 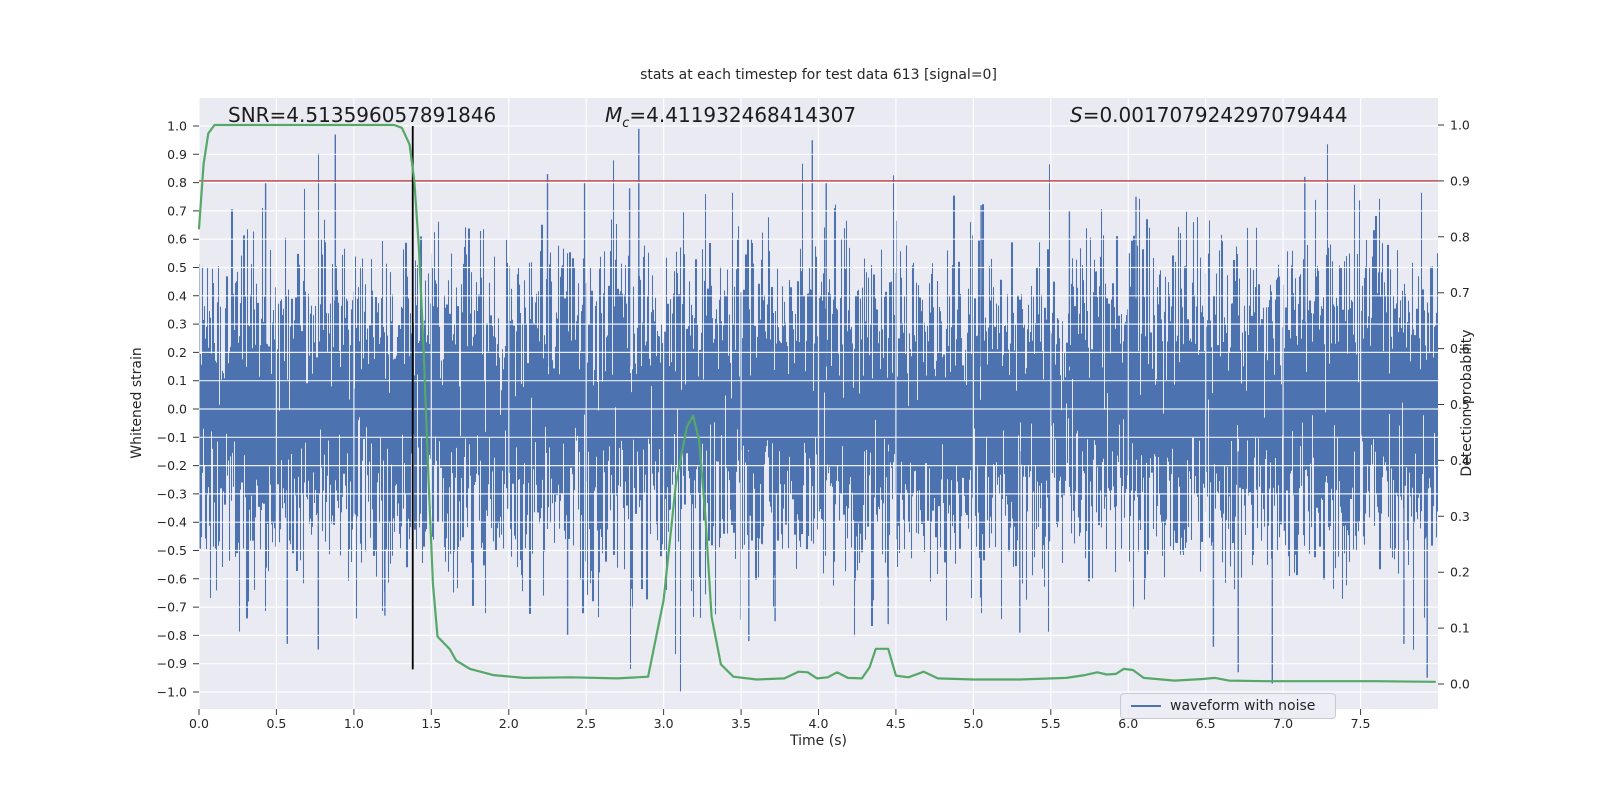 I want to click on right-tick-label: 0.2, so click(x=1460, y=572).